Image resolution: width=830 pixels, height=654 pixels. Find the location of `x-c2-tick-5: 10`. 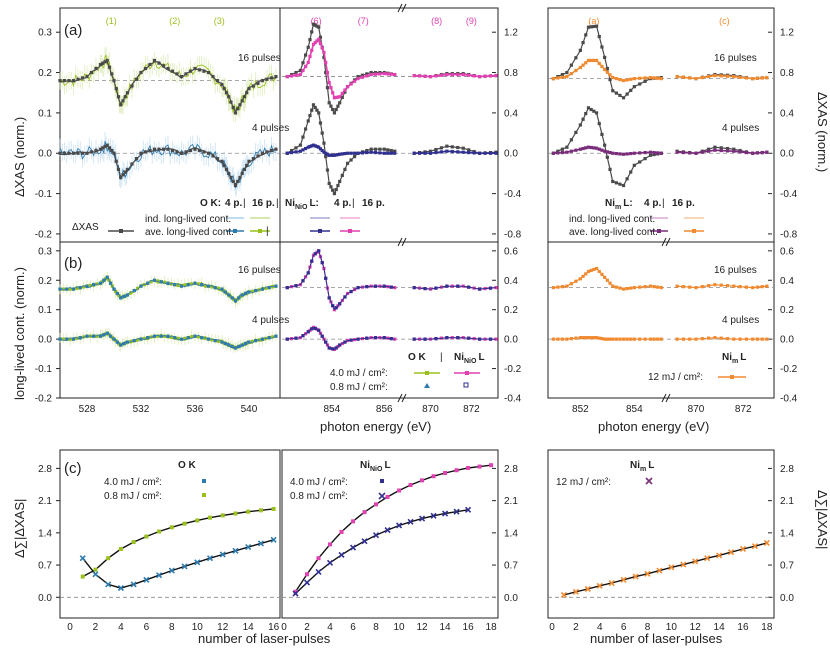

x-c2-tick-5: 10 is located at coordinates (399, 627).